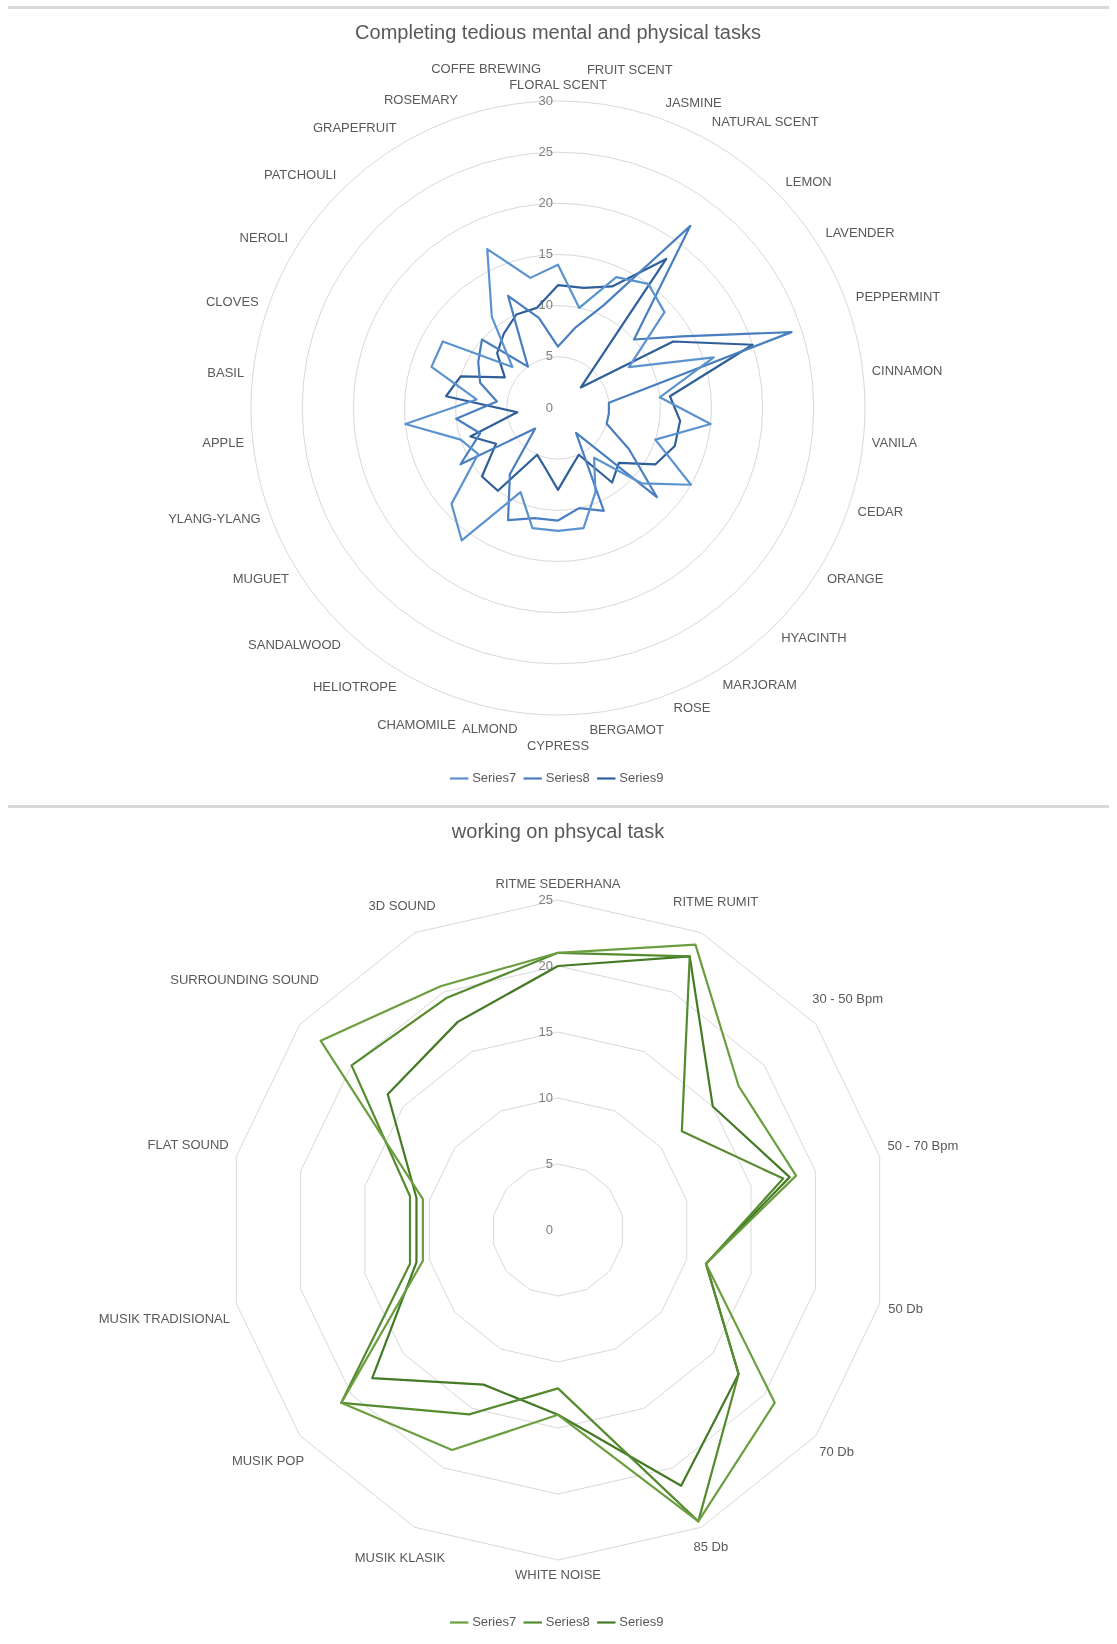 The image size is (1117, 1644). What do you see at coordinates (226, 372) in the screenshot?
I see `spoke-label: BASIL` at bounding box center [226, 372].